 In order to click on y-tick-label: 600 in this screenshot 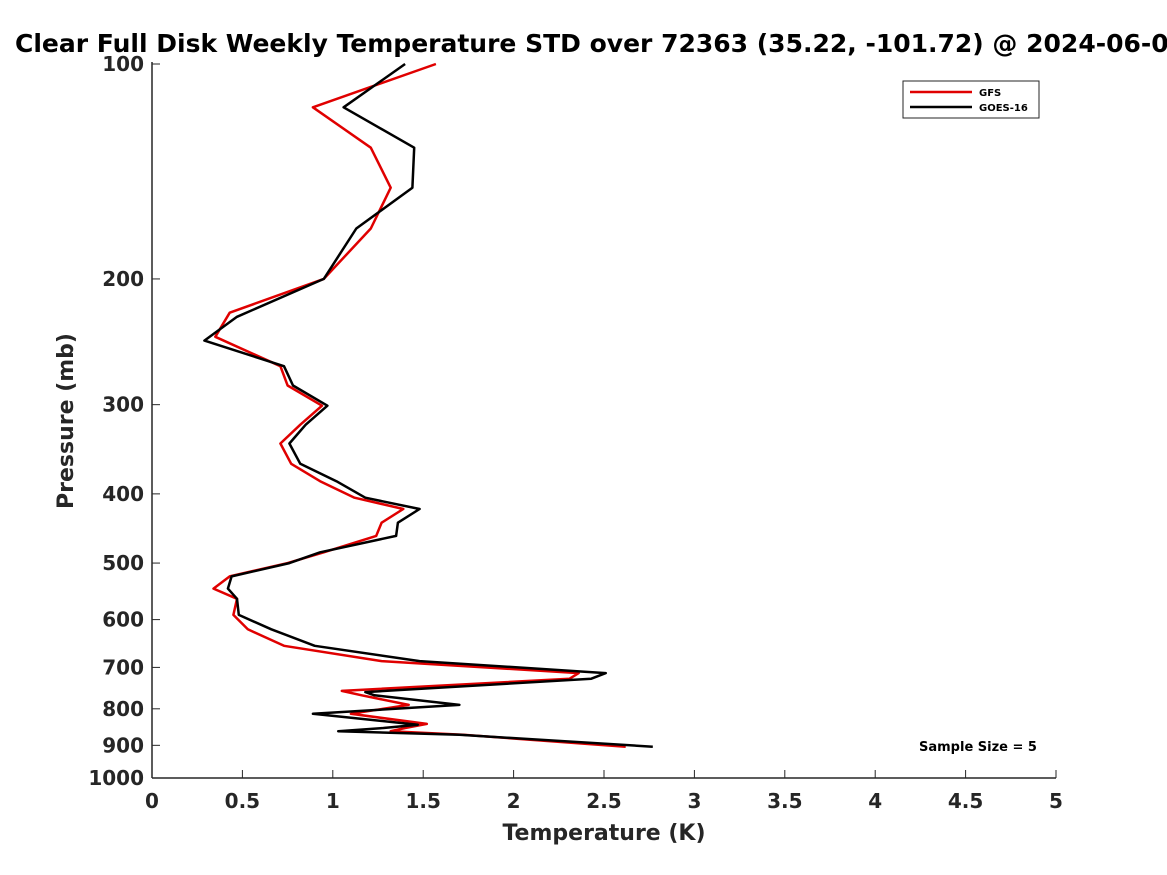, I will do `click(123, 620)`.